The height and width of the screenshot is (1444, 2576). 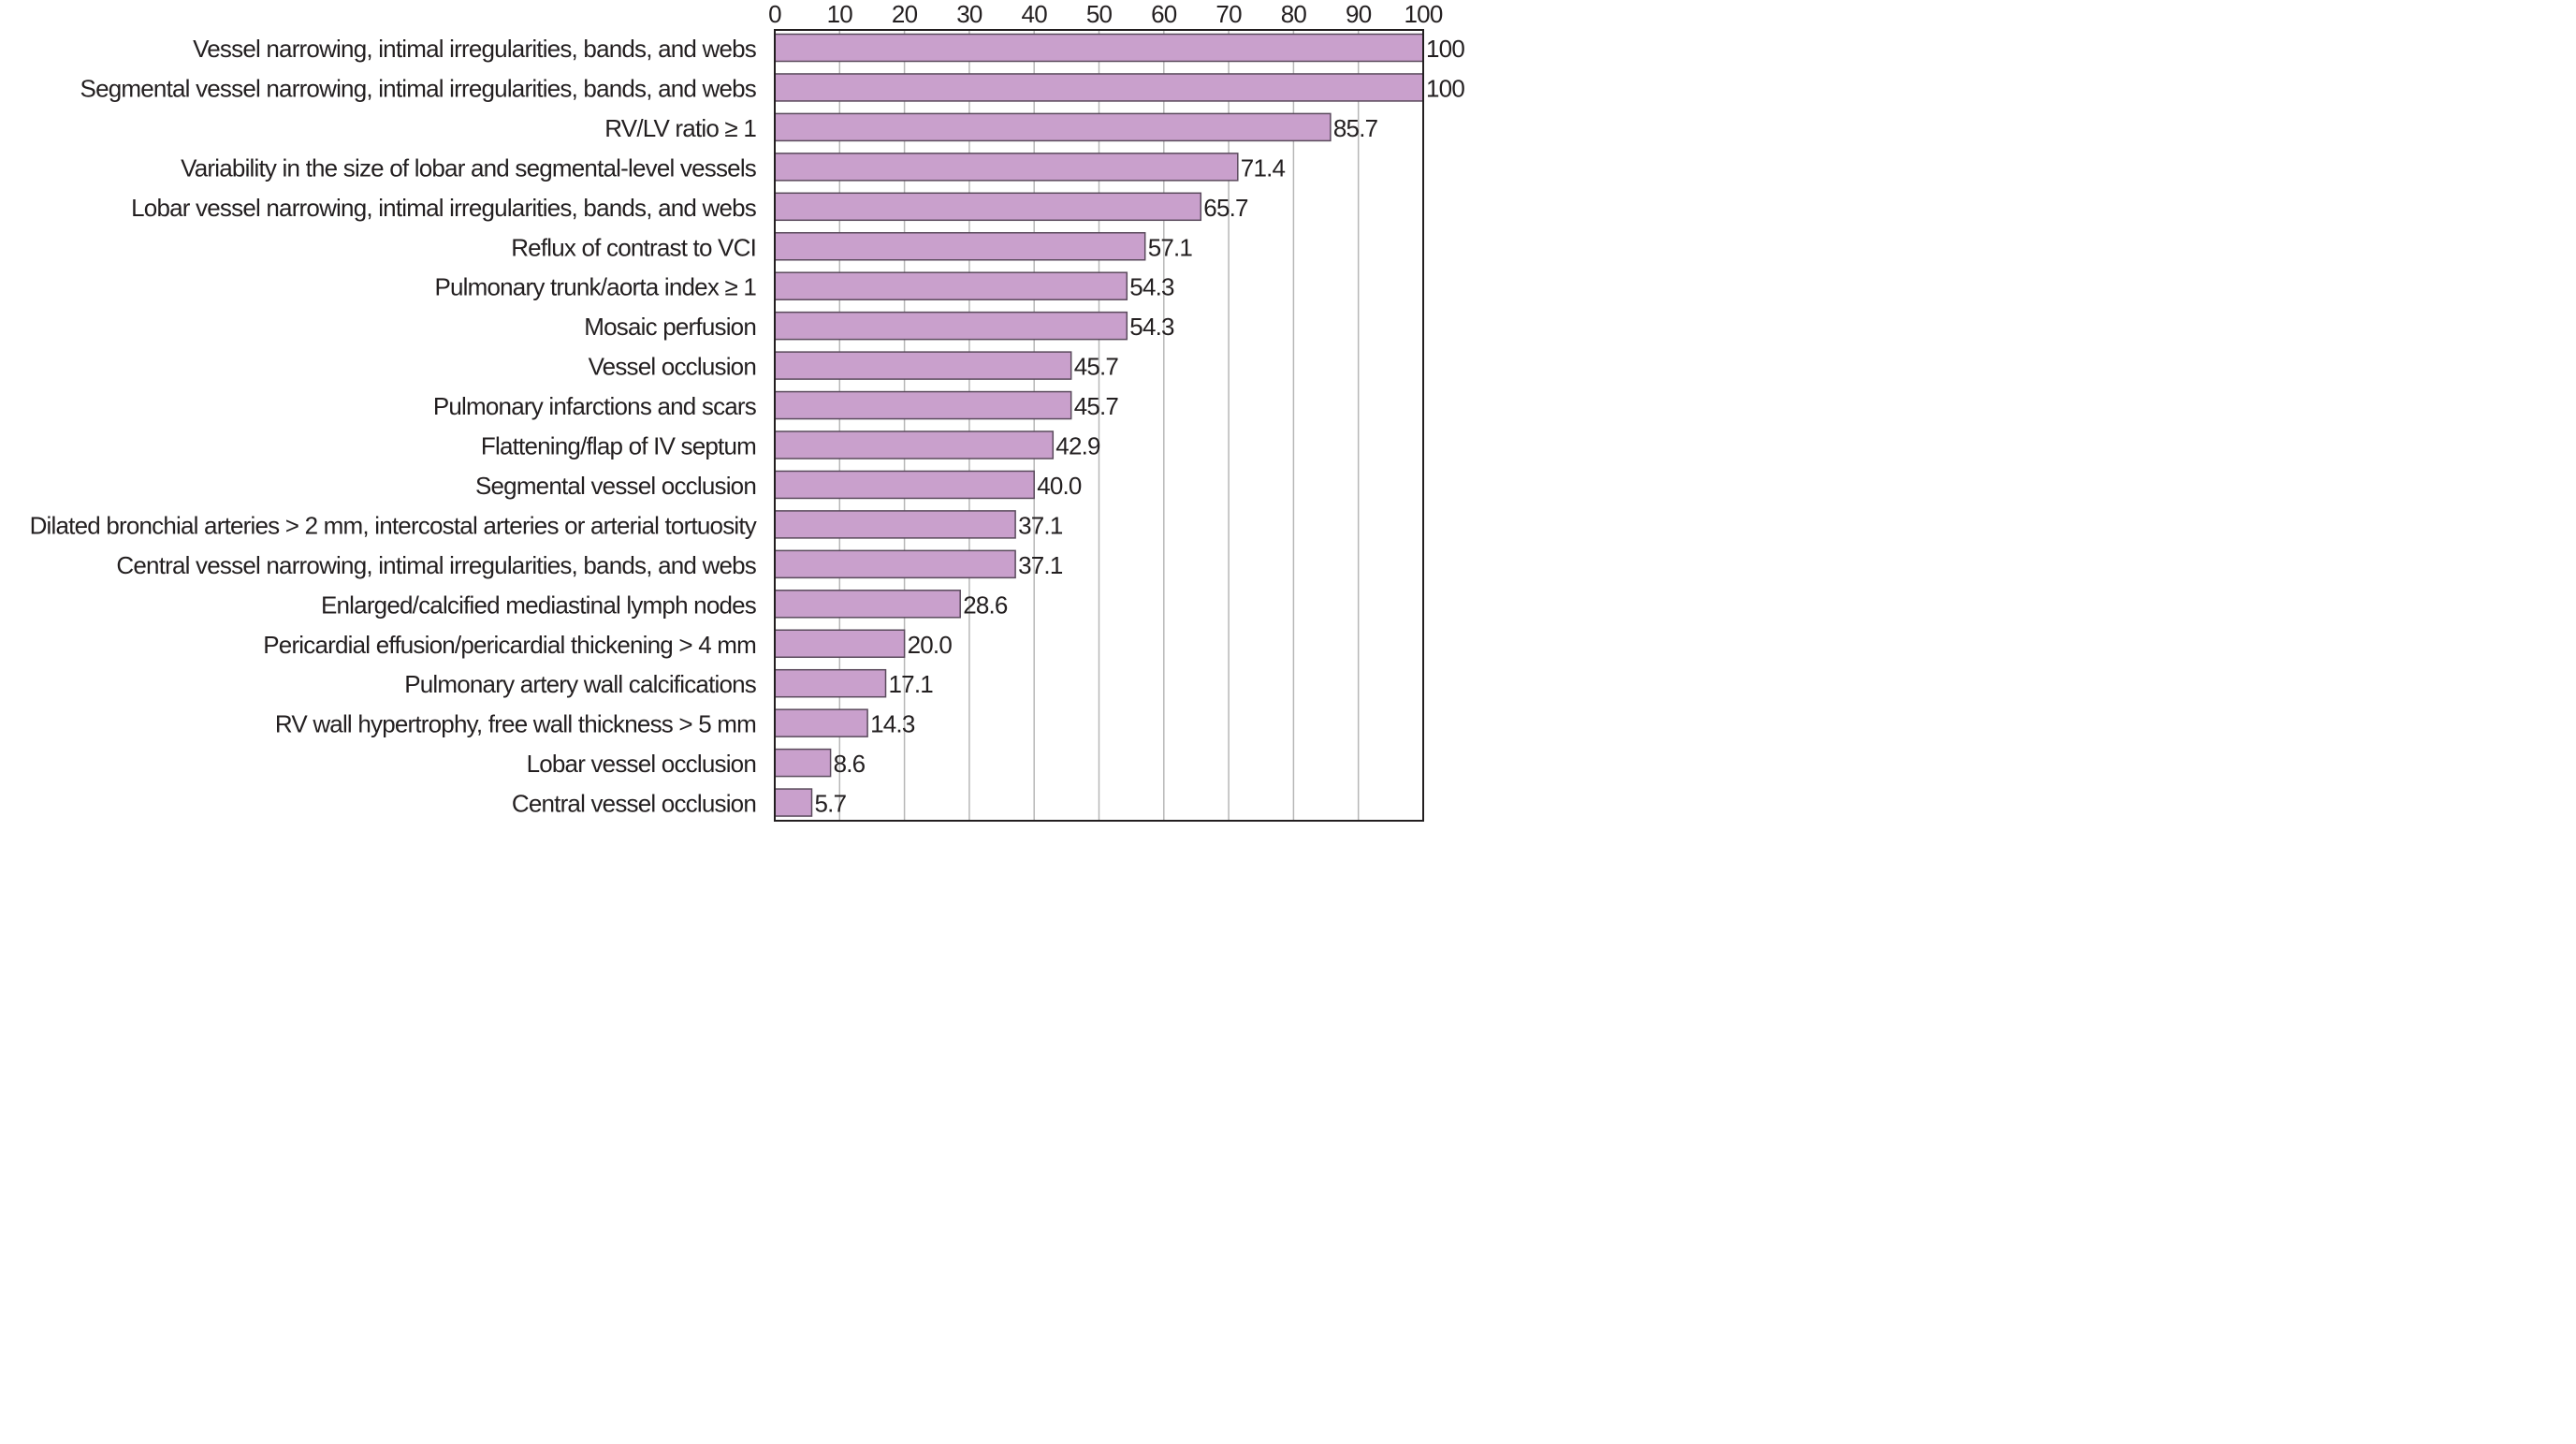 I want to click on x-tick-label-40: 40, so click(x=1035, y=14).